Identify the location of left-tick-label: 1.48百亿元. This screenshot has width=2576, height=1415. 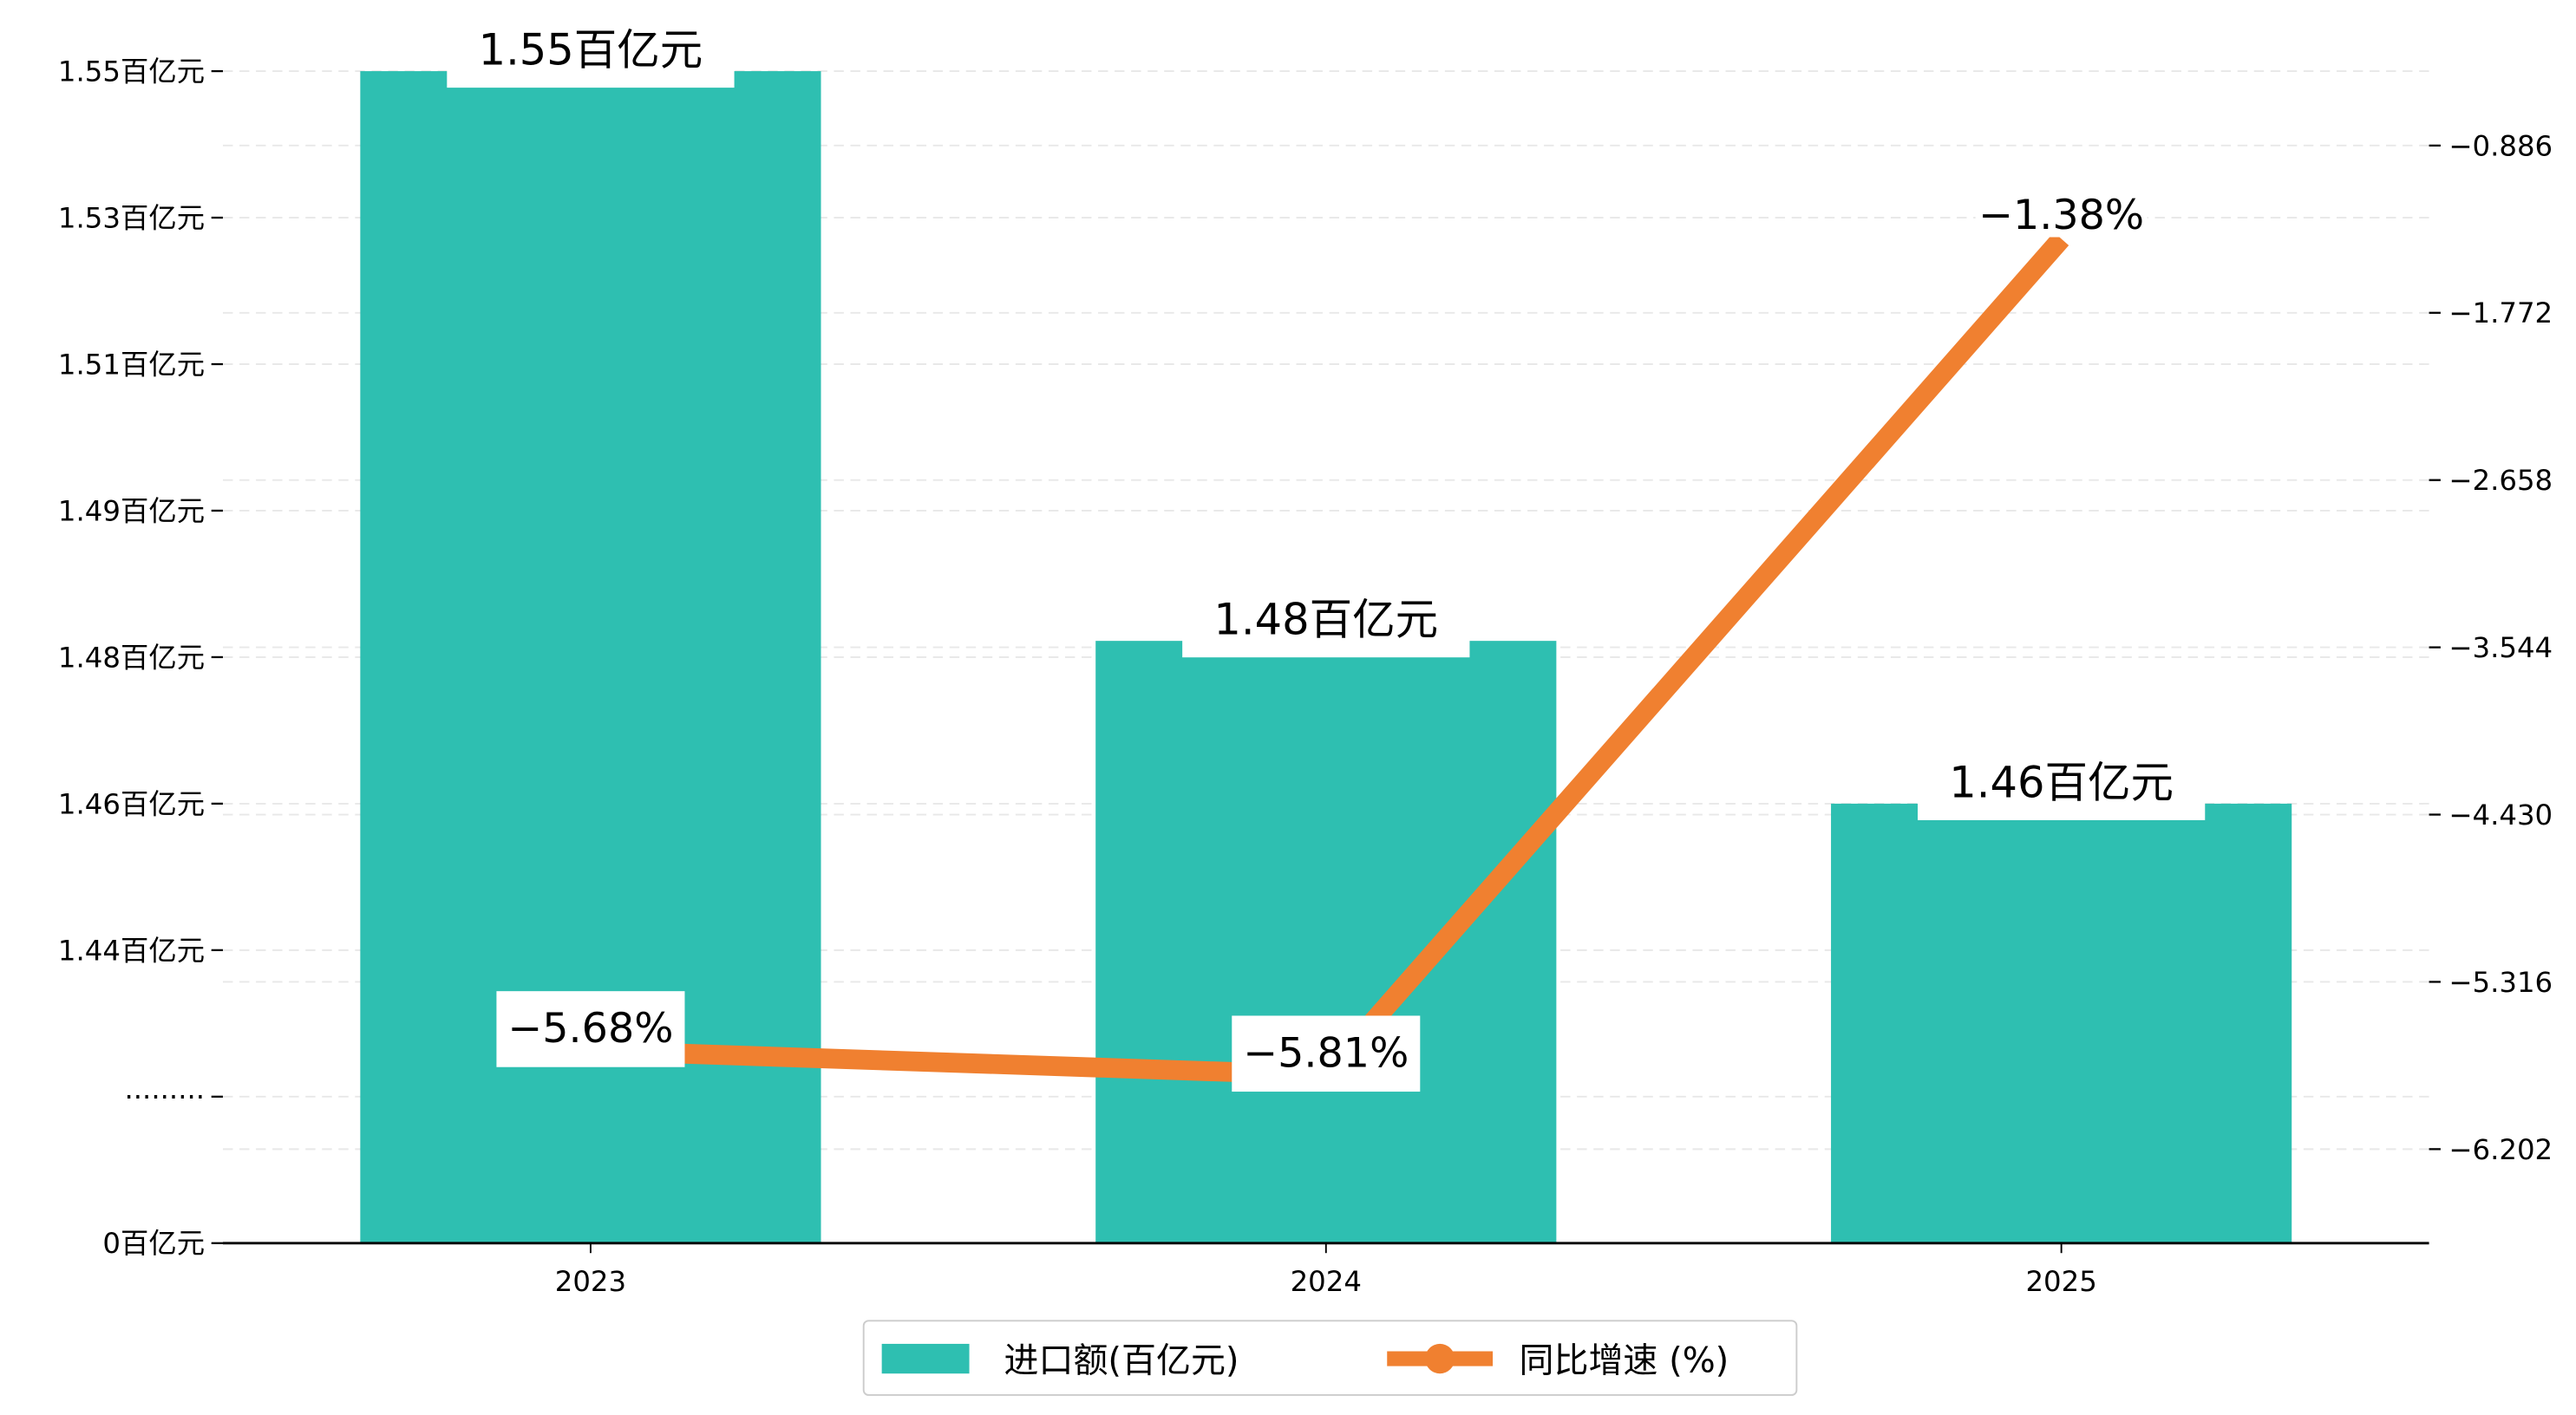
(131, 657).